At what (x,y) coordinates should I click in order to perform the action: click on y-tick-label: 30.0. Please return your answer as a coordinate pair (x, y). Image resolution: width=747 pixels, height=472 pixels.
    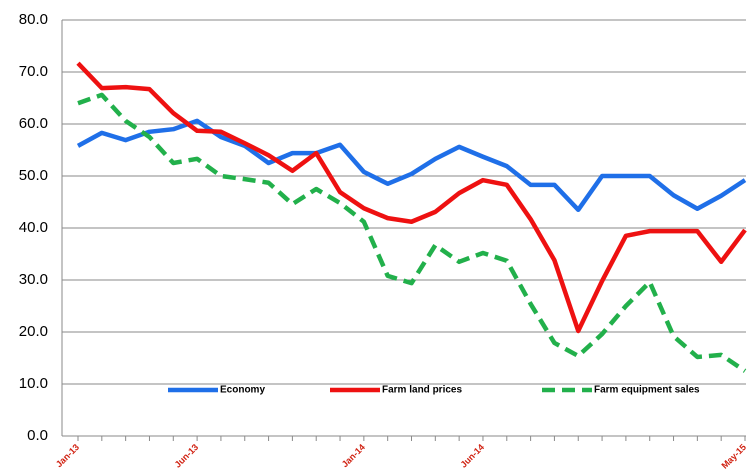
    Looking at the image, I should click on (33, 279).